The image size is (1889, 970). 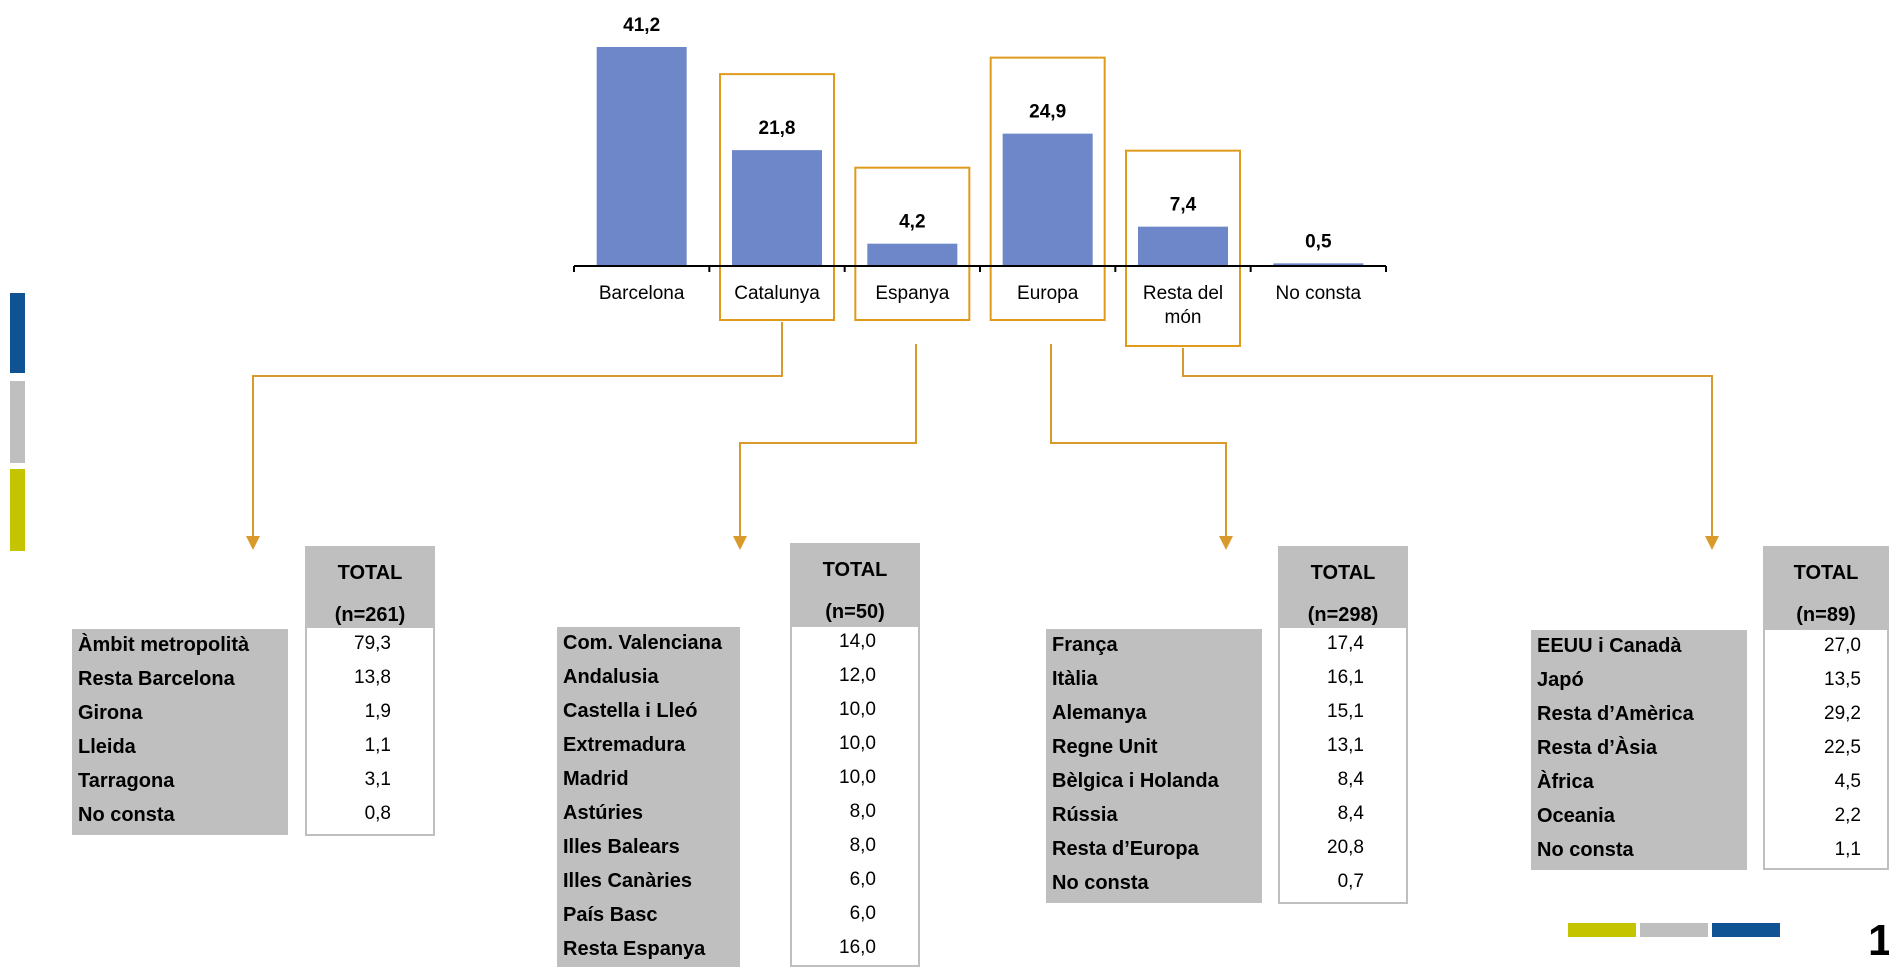 I want to click on row-value: 16,1, so click(x=1345, y=677).